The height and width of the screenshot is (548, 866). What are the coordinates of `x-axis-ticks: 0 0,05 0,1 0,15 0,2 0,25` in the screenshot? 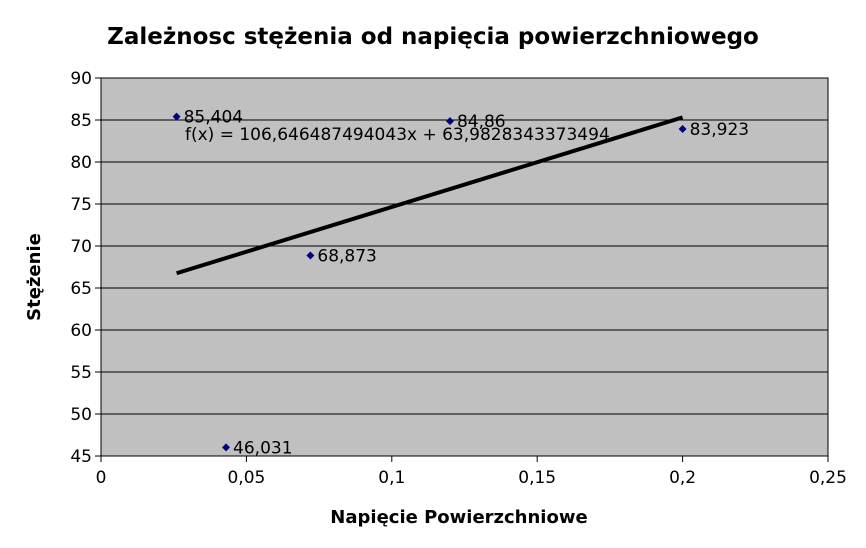 It's located at (471, 472).